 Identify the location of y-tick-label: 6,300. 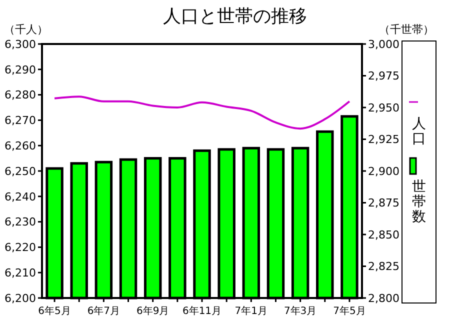
(20, 44).